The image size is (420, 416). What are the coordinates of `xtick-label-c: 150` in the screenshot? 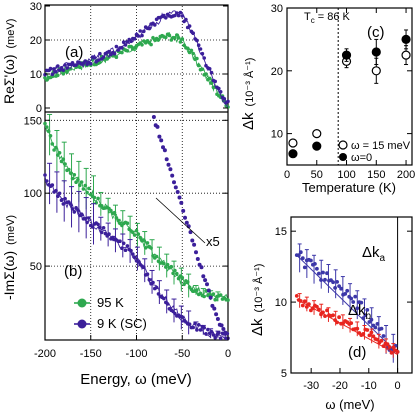 It's located at (376, 175).